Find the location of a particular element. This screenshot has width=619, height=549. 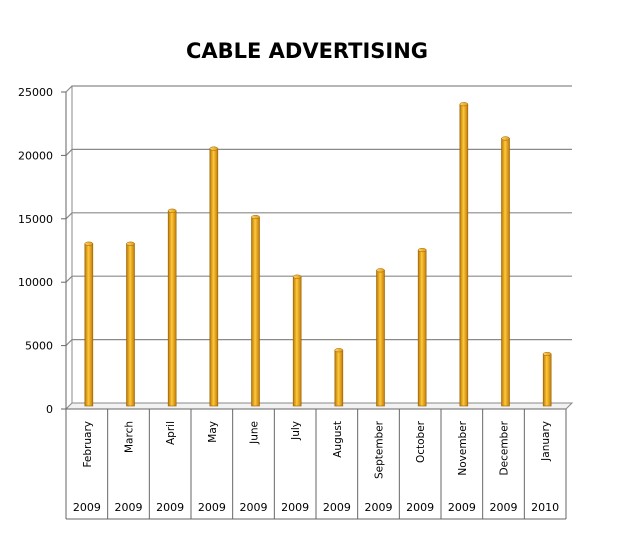

chart-title: CABLE ADVERTISING is located at coordinates (307, 51).